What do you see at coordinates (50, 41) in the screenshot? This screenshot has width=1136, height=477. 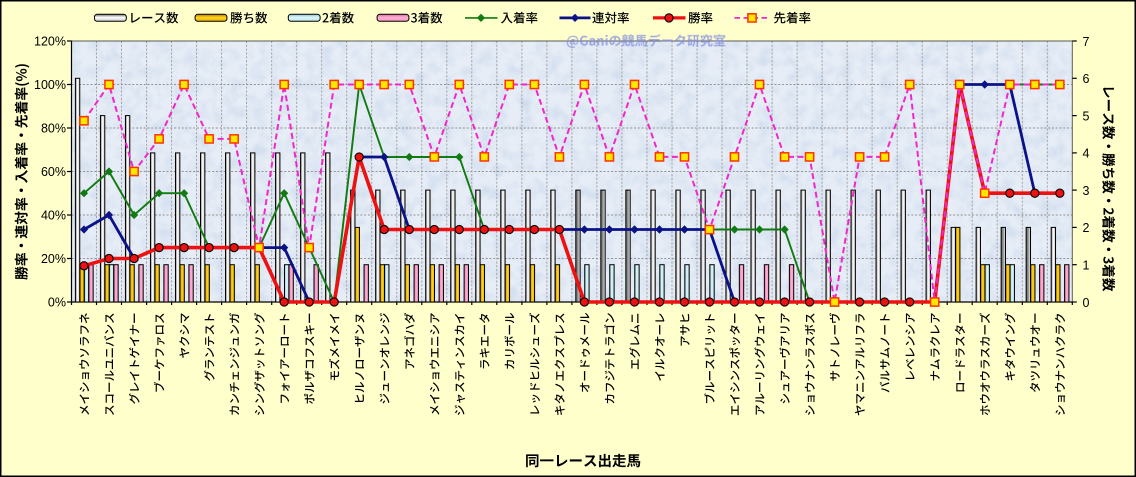 I see `svg-text: 120%` at bounding box center [50, 41].